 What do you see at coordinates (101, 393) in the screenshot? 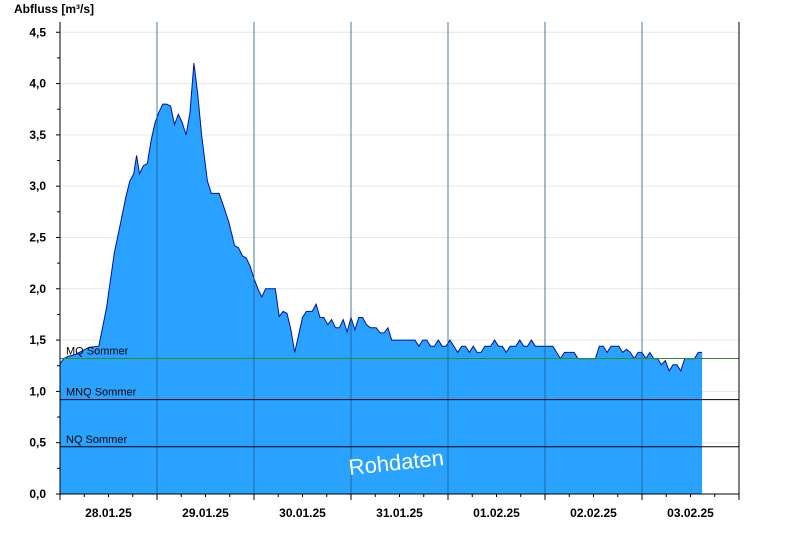
I see `reference-label: MNQ Sommer` at bounding box center [101, 393].